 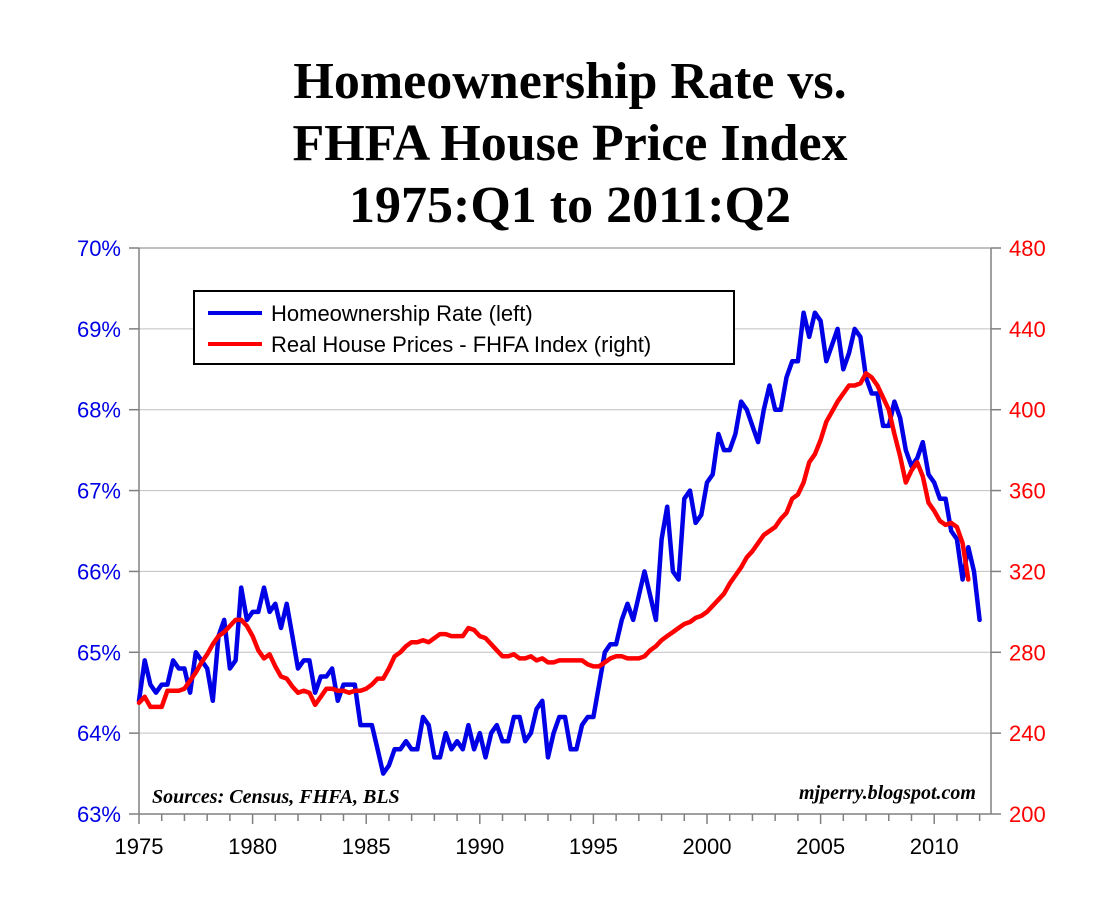 I want to click on title-line-2: FHFA House Price Index, so click(x=569, y=143).